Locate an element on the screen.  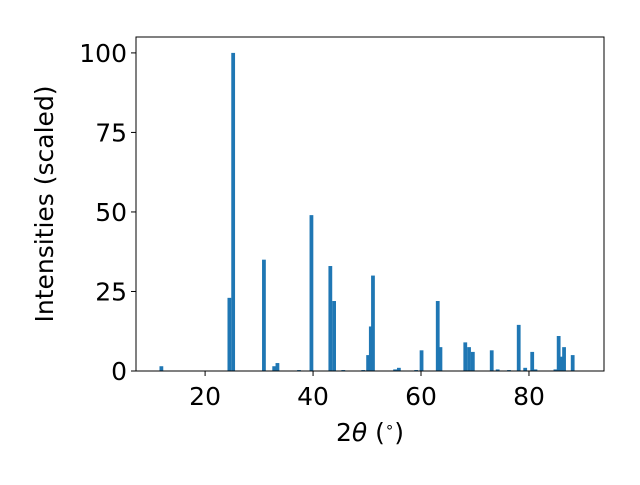
x-axis-title-close: ) is located at coordinates (399, 432).